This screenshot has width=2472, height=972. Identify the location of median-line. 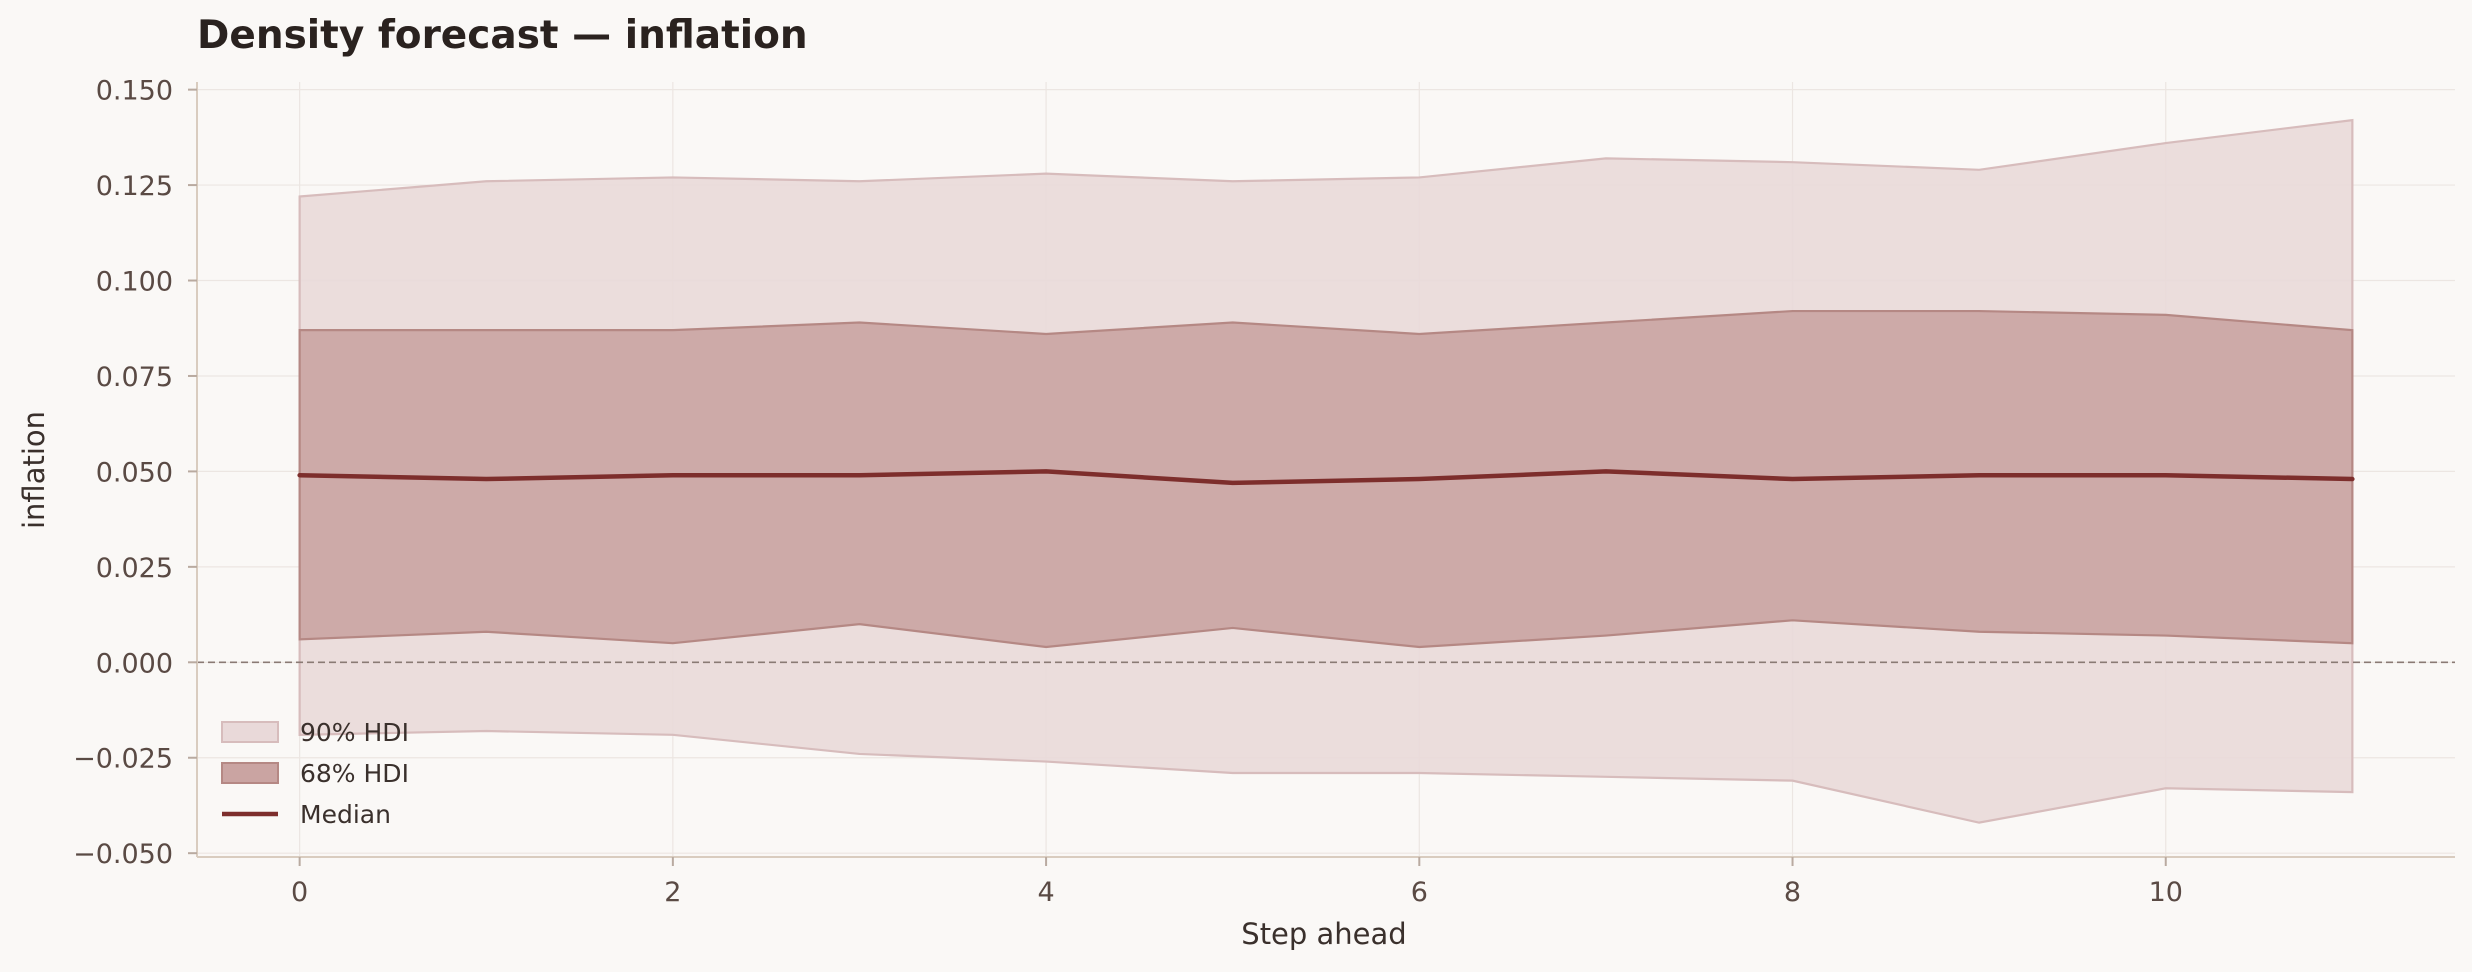
(1326, 477).